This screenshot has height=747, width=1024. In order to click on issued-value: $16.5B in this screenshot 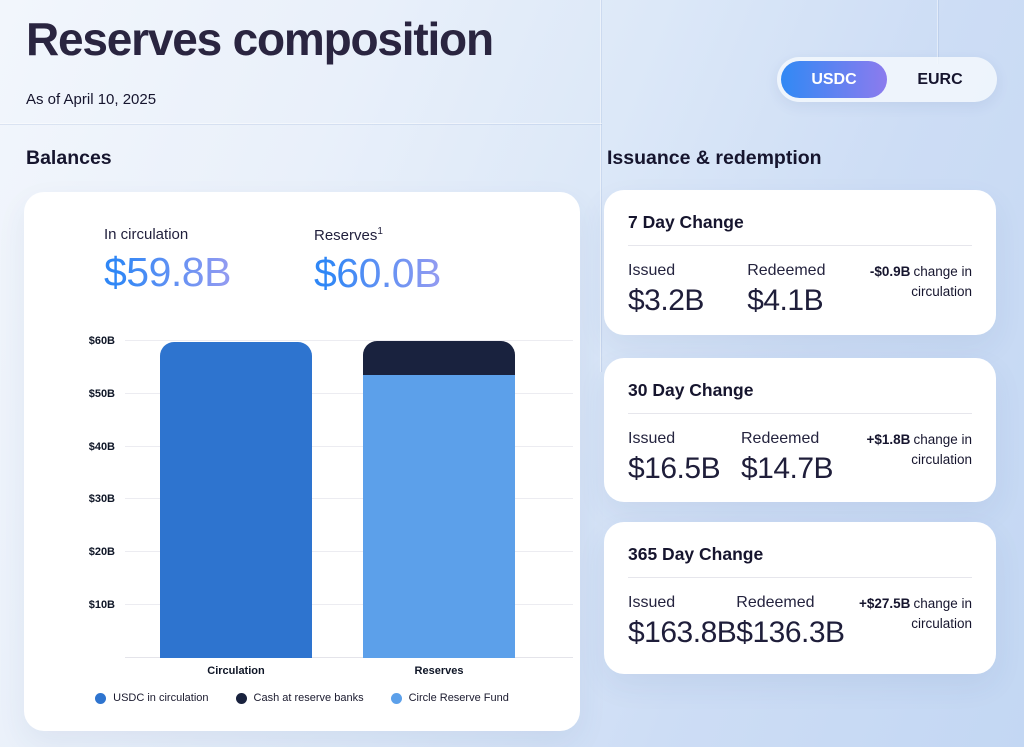, I will do `click(674, 468)`.